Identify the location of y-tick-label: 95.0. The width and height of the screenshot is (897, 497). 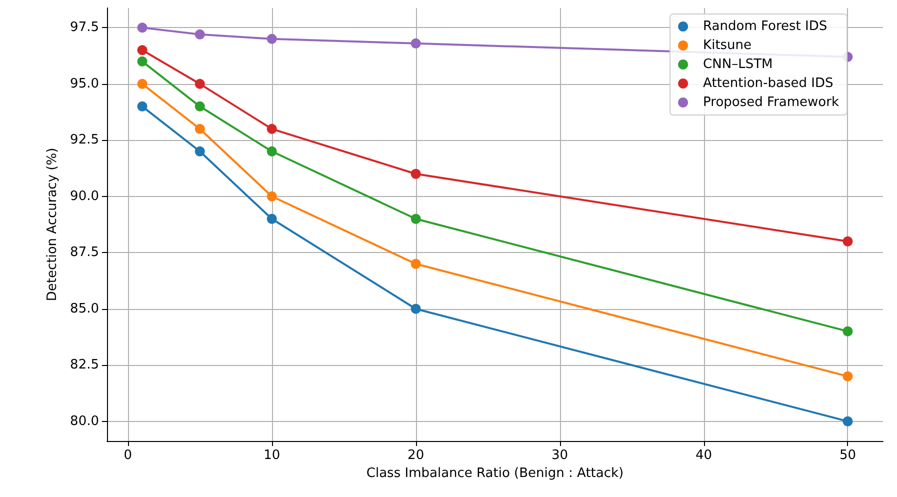
(84, 84).